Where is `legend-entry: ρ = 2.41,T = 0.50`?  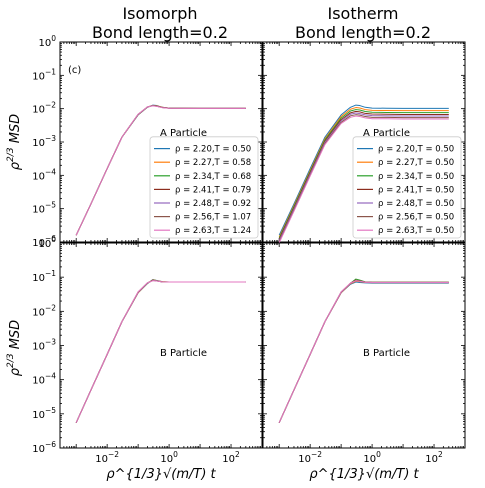 legend-entry: ρ = 2.41,T = 0.50 is located at coordinates (416, 190).